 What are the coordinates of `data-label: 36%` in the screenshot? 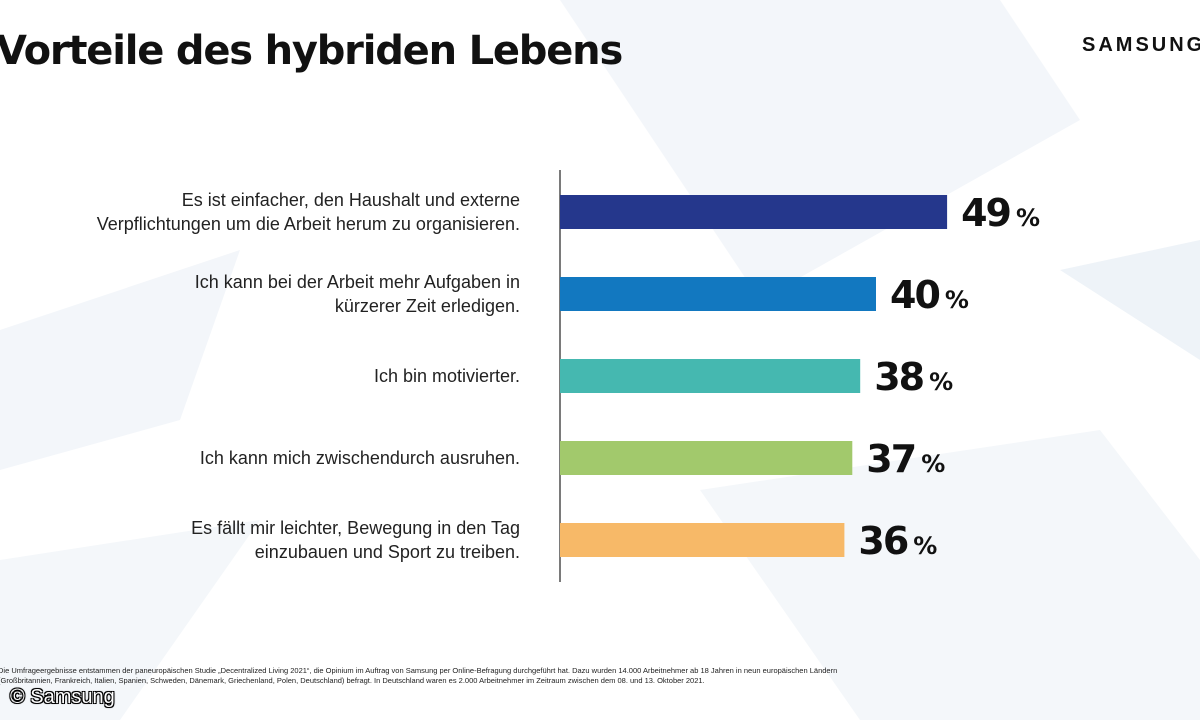 It's located at (897, 541).